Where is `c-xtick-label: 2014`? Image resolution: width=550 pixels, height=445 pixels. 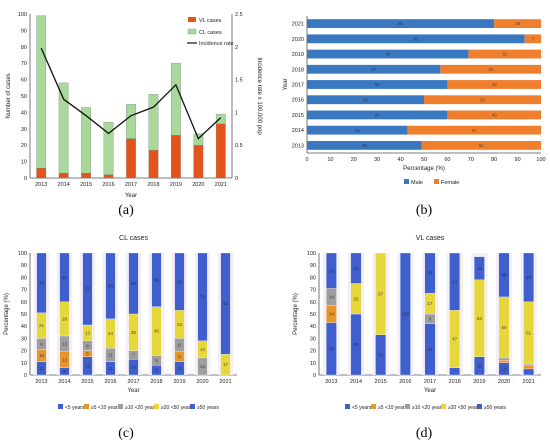
c-xtick-label: 2014 is located at coordinates (64, 382).